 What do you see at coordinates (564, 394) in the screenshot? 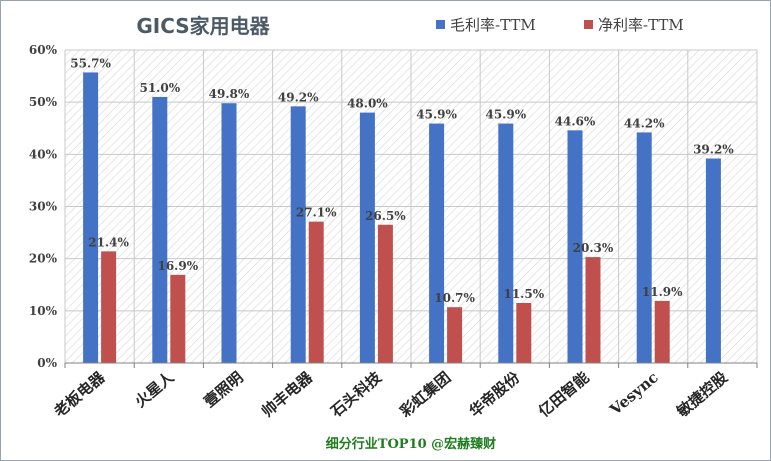
I see `x-category-label: 亿田智能` at bounding box center [564, 394].